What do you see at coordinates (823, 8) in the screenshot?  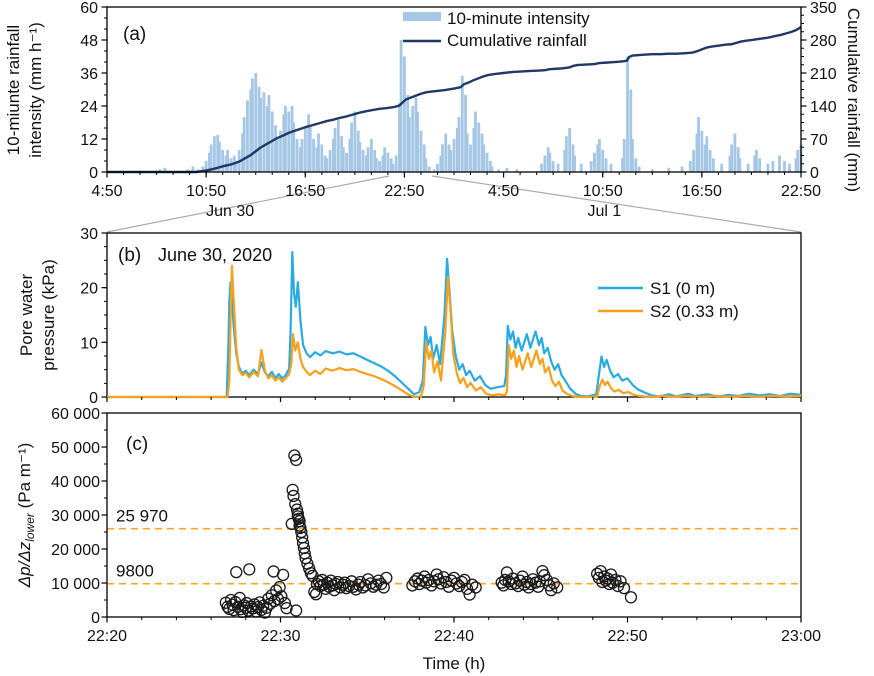 I see `y-right-tick-label: 350` at bounding box center [823, 8].